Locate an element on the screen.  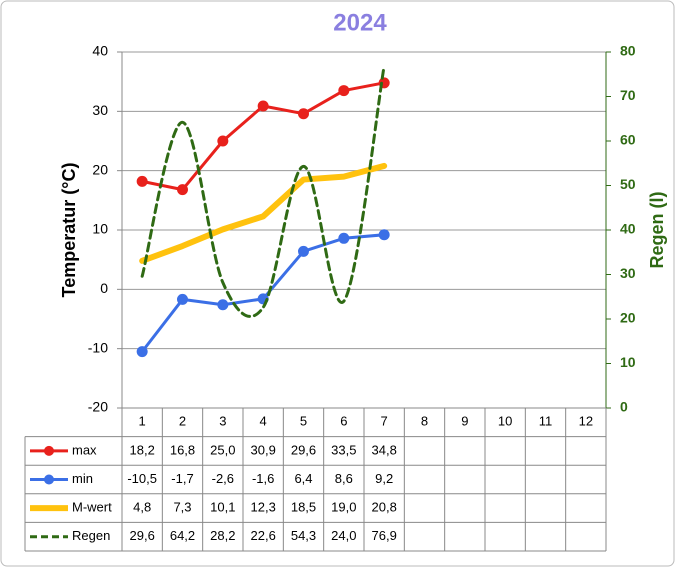
x-tick-label: 11 is located at coordinates (546, 421).